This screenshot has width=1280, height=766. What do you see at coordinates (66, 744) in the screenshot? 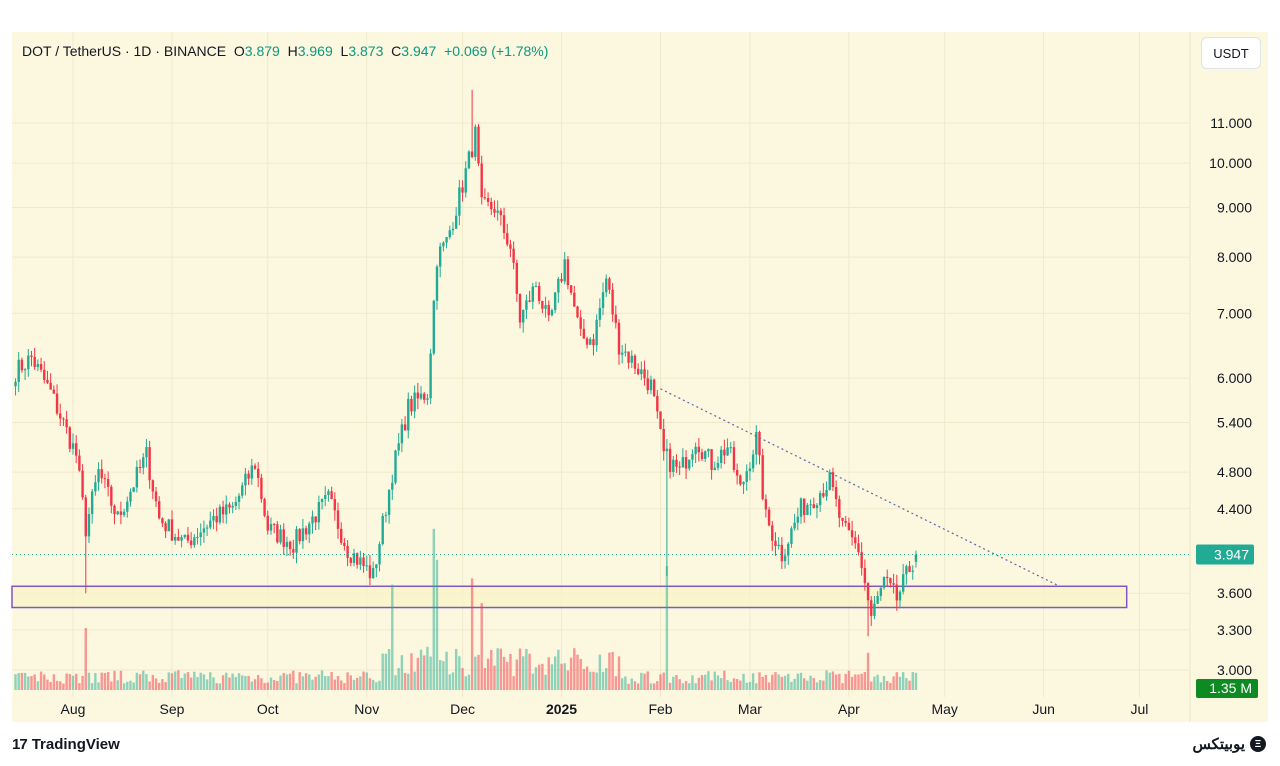
I see `tradingview-logo: 17 TradingView` at bounding box center [66, 744].